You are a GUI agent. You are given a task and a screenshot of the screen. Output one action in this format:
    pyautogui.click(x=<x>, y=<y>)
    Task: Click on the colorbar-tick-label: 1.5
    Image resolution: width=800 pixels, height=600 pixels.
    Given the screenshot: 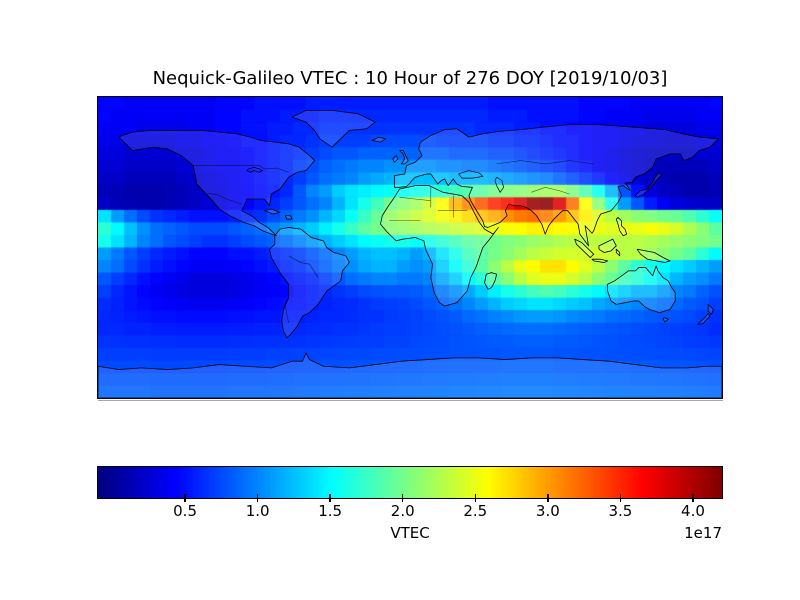 What is the action you would take?
    pyautogui.click(x=330, y=511)
    